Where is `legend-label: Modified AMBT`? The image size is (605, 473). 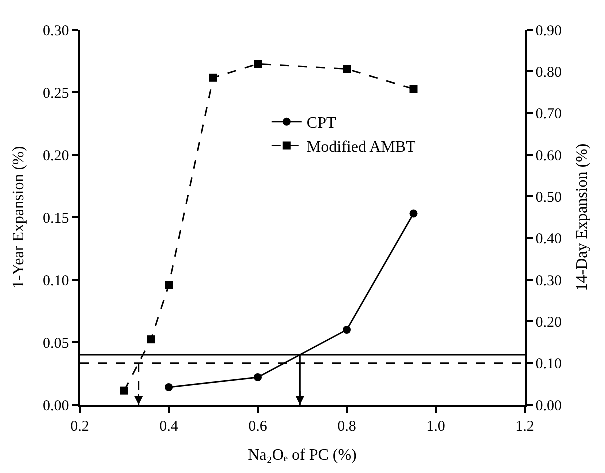 legend-label: Modified AMBT is located at coordinates (361, 147).